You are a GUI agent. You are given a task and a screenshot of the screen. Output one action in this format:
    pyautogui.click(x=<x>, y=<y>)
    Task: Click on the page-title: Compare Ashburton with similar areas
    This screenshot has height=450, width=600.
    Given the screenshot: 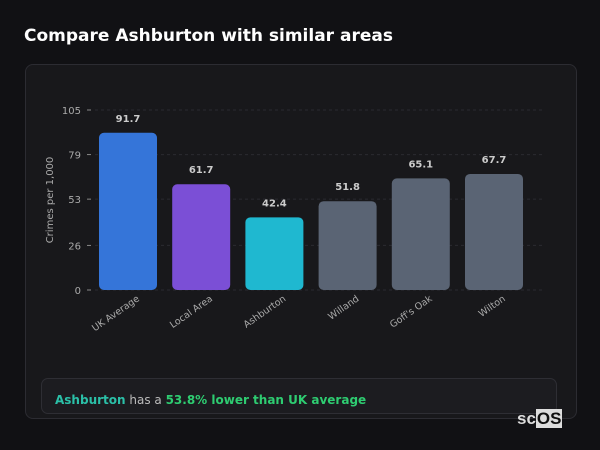 What is the action you would take?
    pyautogui.click(x=208, y=36)
    